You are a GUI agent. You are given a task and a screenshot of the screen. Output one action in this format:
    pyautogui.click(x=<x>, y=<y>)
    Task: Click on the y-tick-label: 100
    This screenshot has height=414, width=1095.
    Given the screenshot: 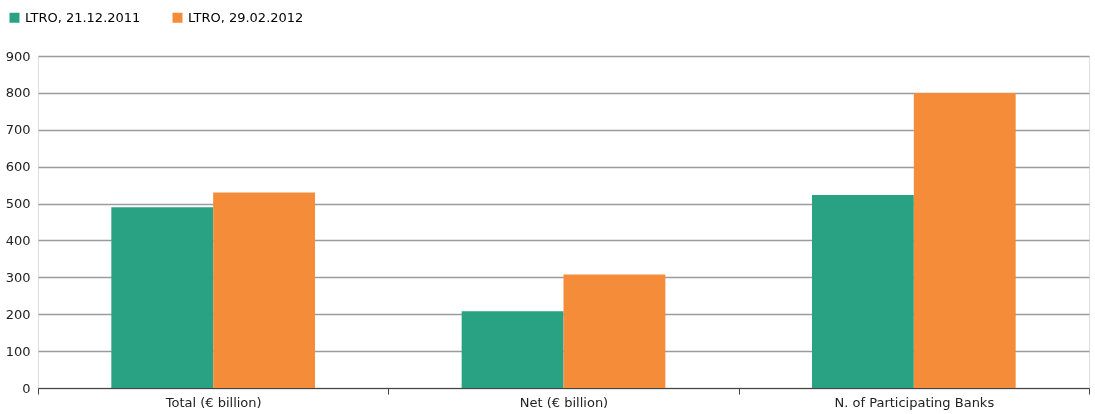 What is the action you would take?
    pyautogui.click(x=18, y=351)
    